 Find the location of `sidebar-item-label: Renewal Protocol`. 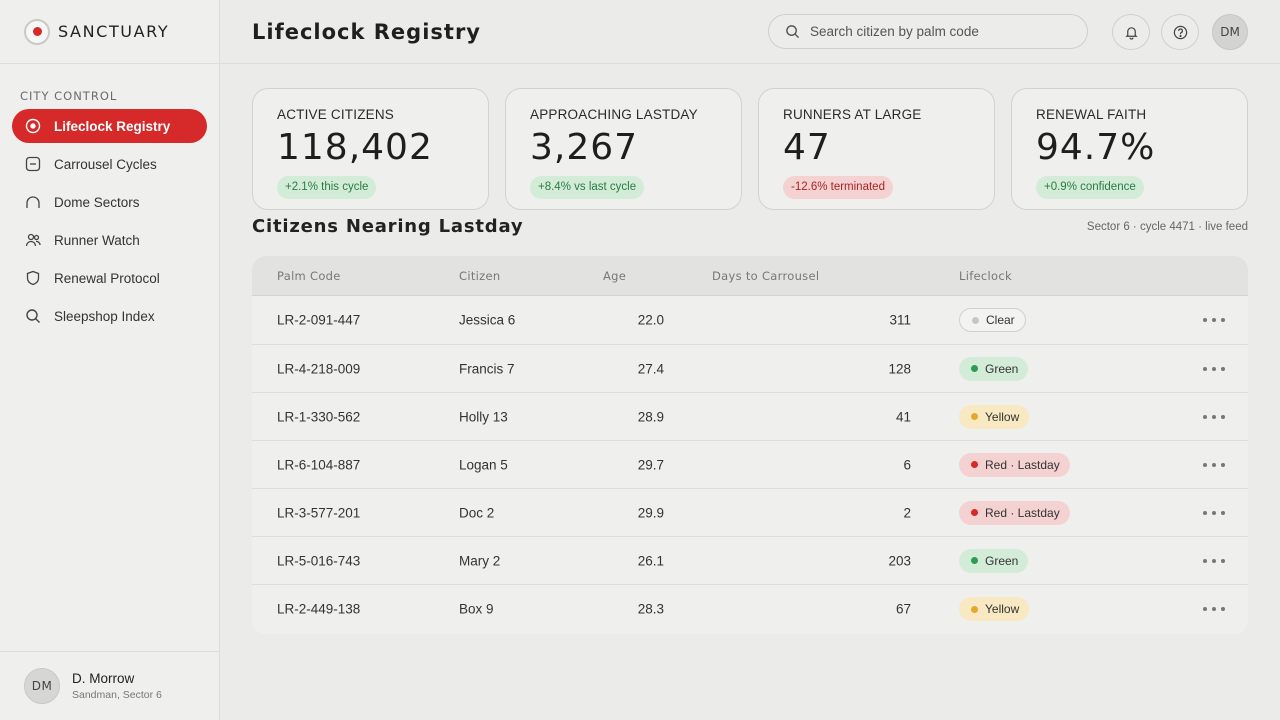

sidebar-item-label: Renewal Protocol is located at coordinates (107, 278).